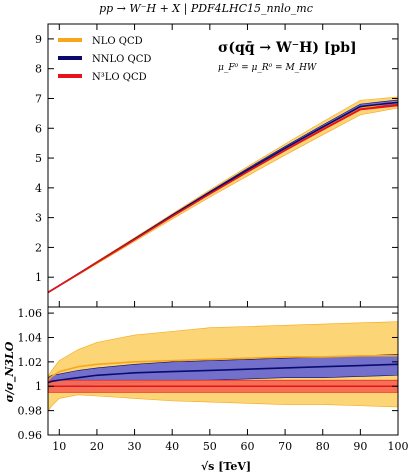  What do you see at coordinates (226, 466) in the screenshot?
I see `x-axis-label: √s [TeV]` at bounding box center [226, 466].